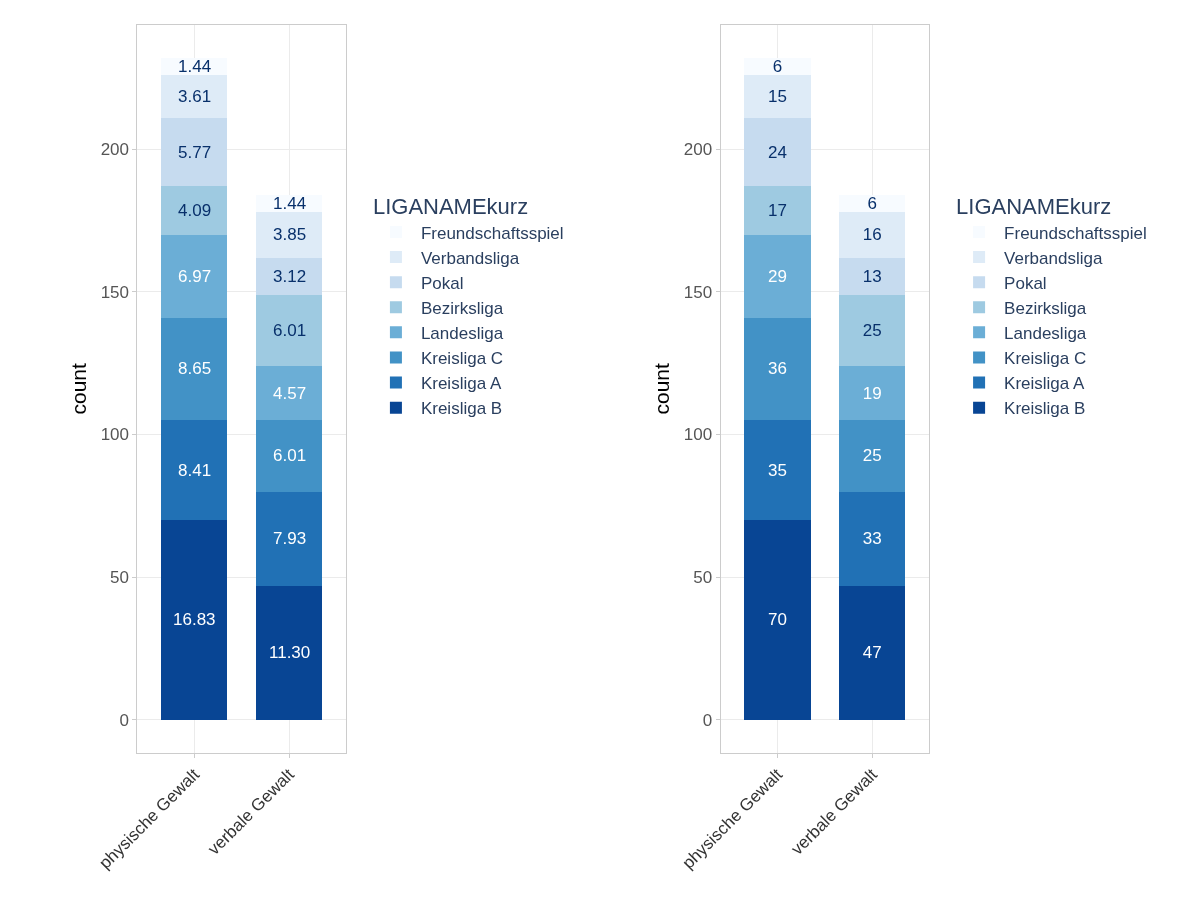 The width and height of the screenshot is (1201, 899). I want to click on data-label: 35, so click(777, 470).